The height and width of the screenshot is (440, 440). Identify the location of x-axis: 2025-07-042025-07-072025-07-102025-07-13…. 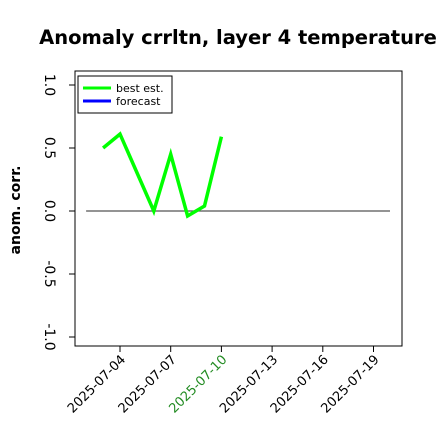
(224, 381).